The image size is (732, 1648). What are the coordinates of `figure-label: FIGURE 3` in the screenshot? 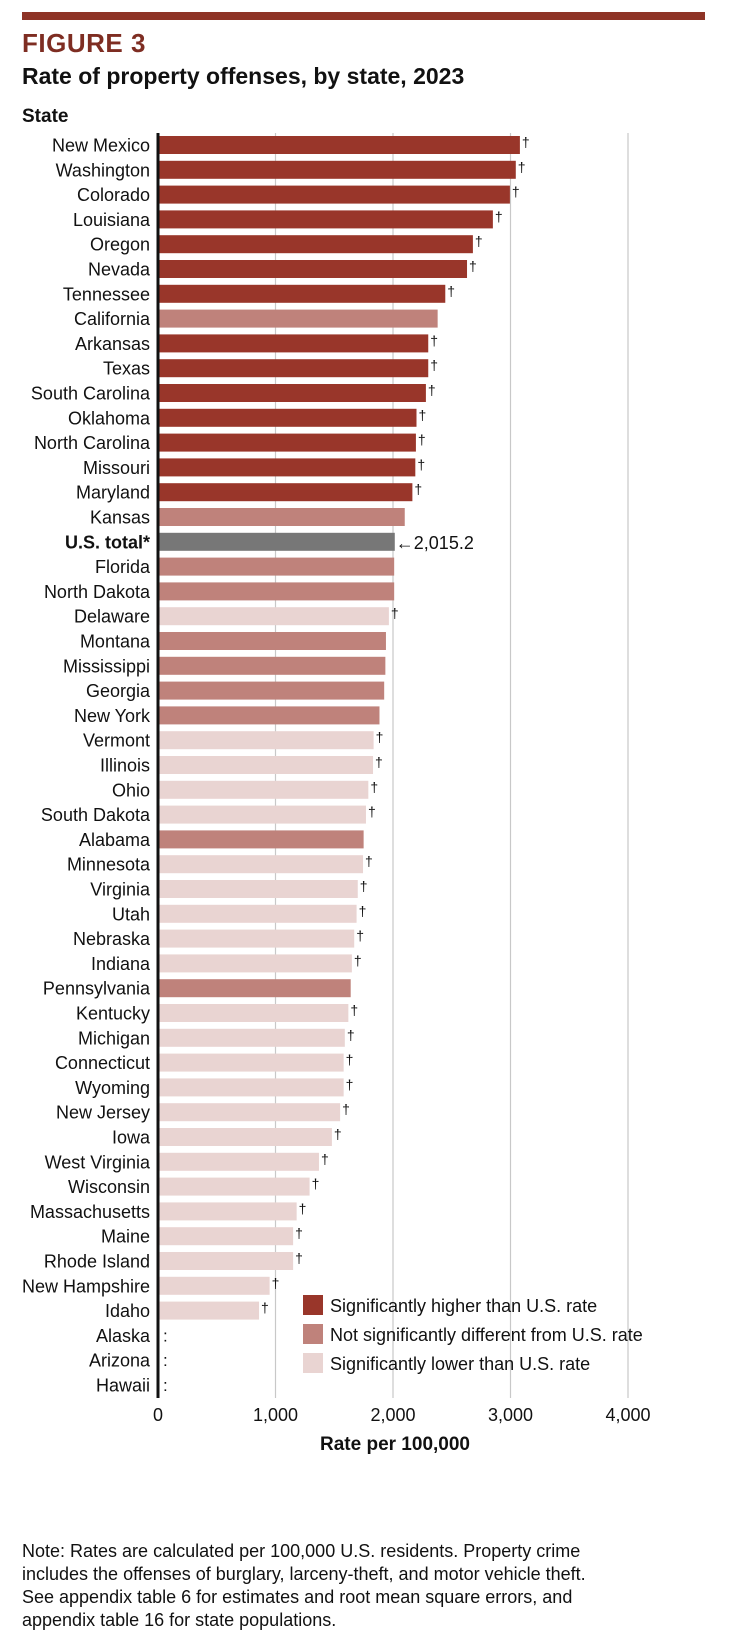 It's located at (84, 43).